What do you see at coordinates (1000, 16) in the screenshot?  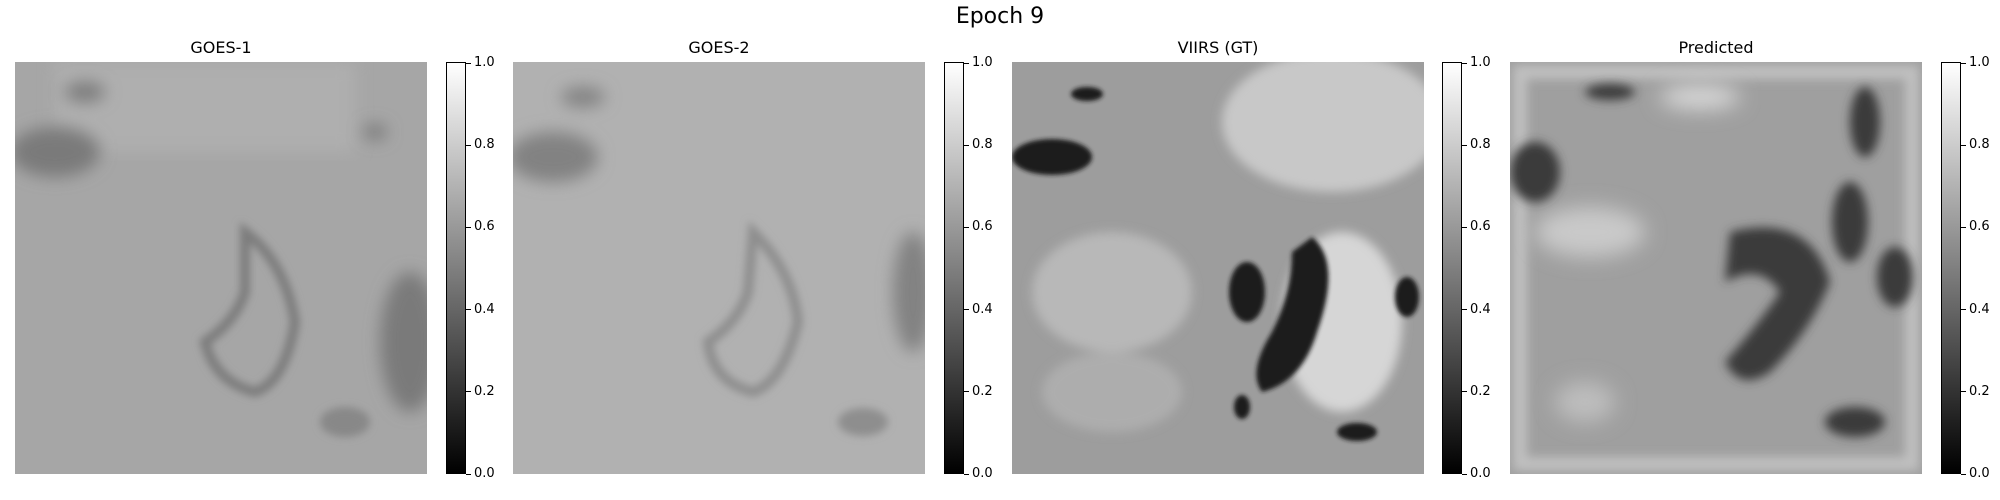 I see `figure-title: Epoch 9` at bounding box center [1000, 16].